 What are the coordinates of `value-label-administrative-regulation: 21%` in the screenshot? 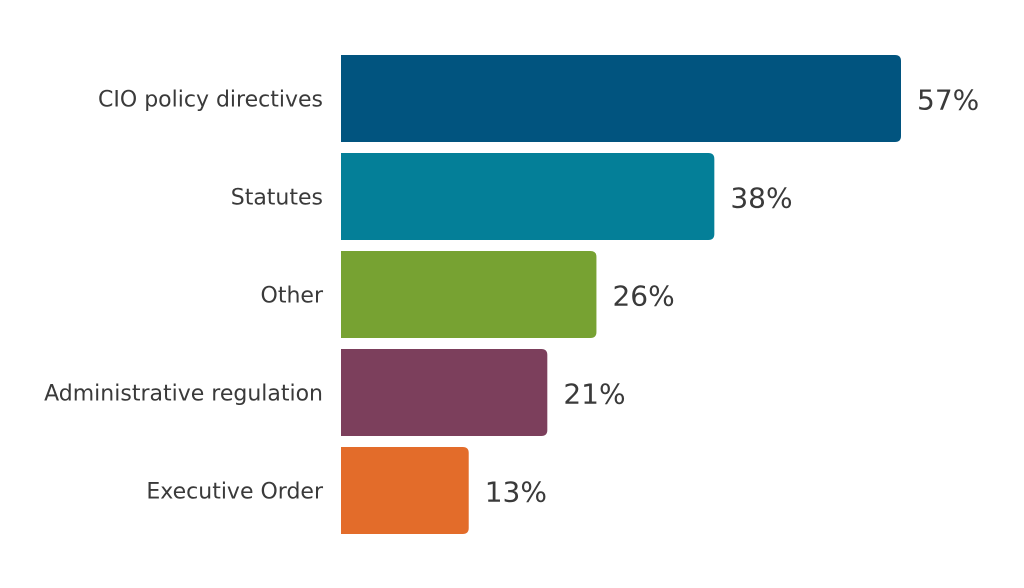 It's located at (594, 394).